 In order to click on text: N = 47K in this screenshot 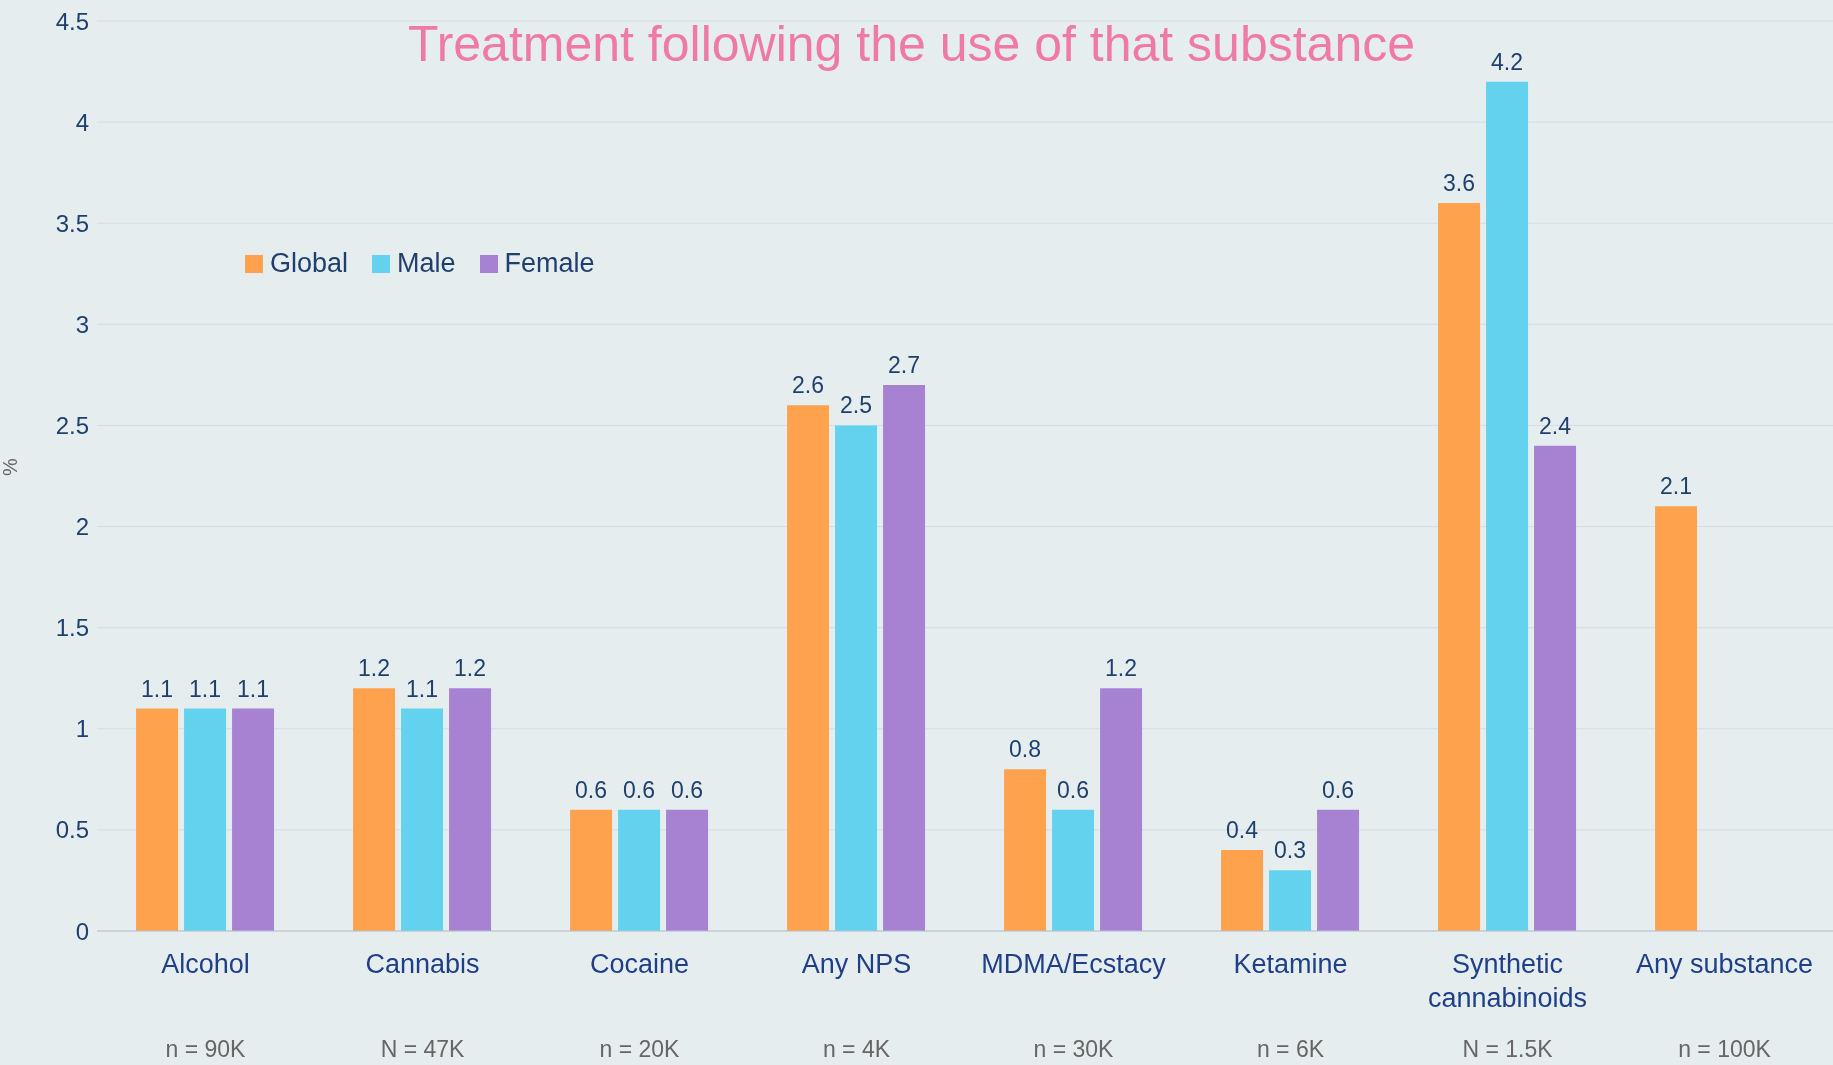, I will do `click(423, 1049)`.